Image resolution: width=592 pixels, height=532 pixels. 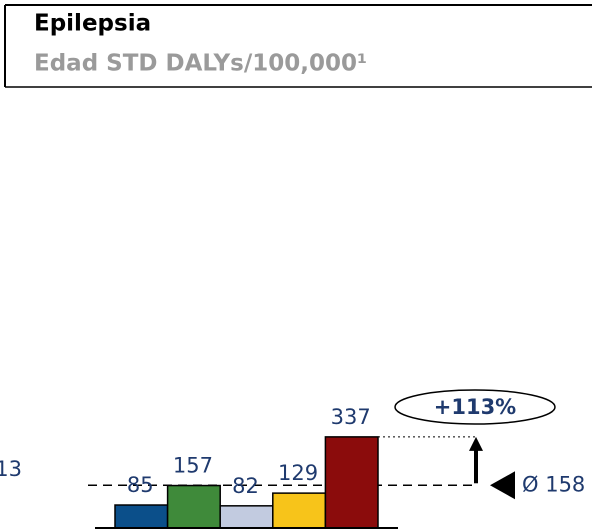 What do you see at coordinates (351, 417) in the screenshot?
I see `value-label: 337` at bounding box center [351, 417].